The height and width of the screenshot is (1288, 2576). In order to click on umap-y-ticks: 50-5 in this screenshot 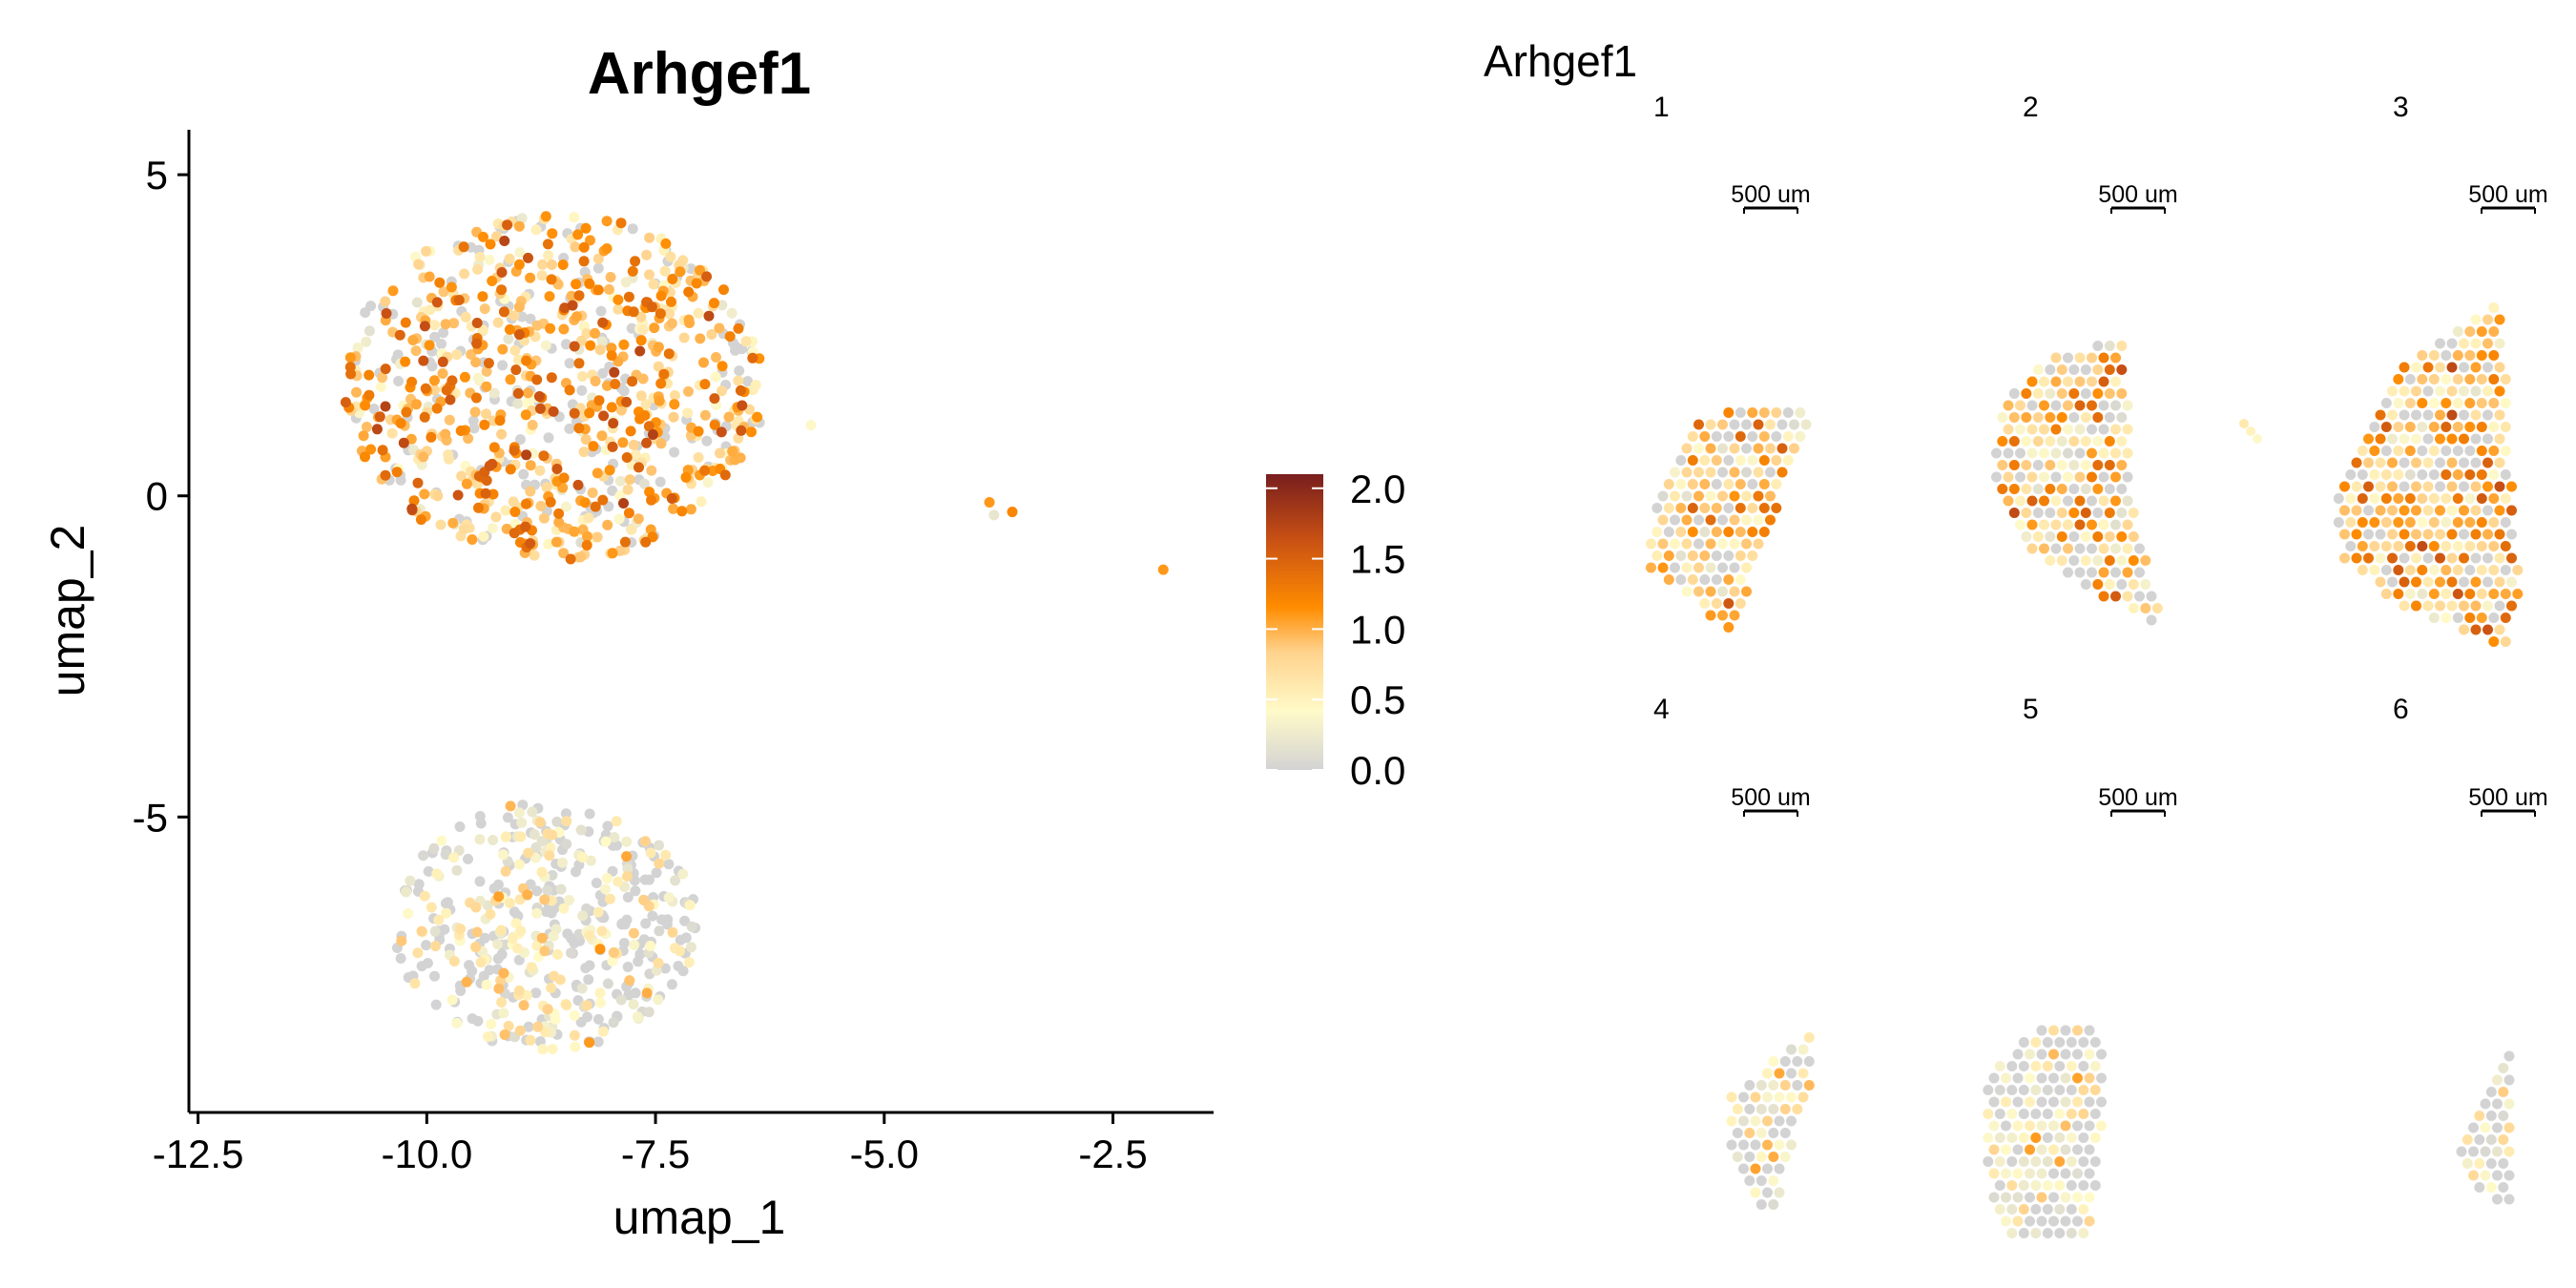, I will do `click(161, 496)`.